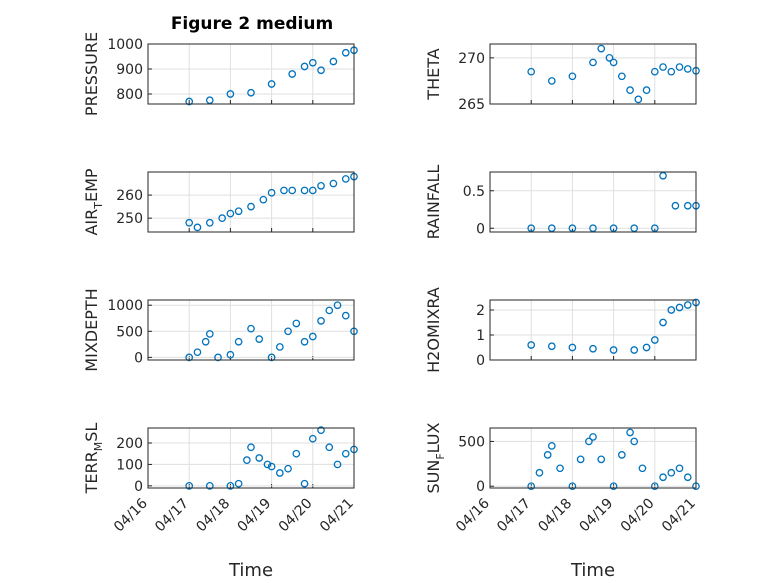  Describe the element at coordinates (440, 456) in the screenshot. I see `y-axis-label-subscript: F` at that location.